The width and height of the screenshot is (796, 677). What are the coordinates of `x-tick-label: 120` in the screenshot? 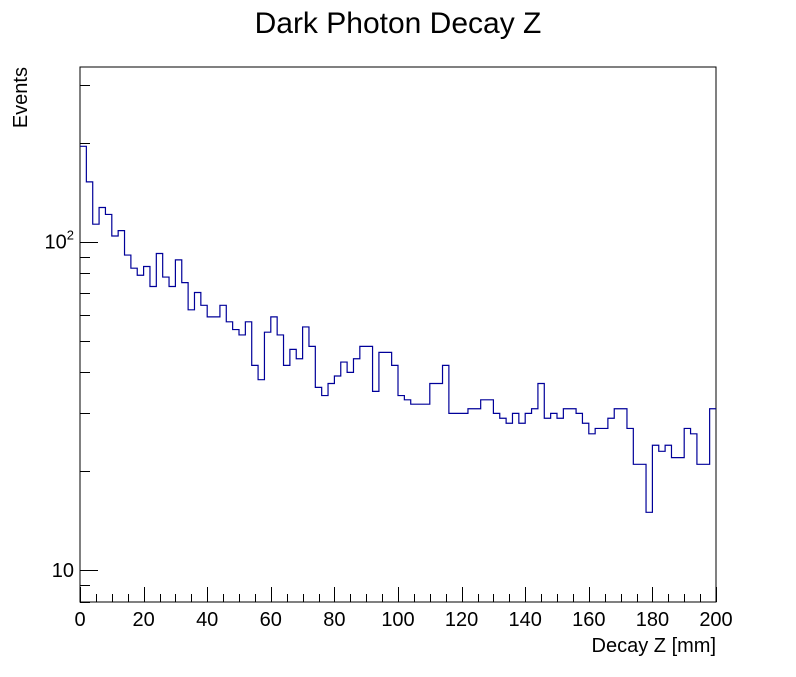 It's located at (461, 620).